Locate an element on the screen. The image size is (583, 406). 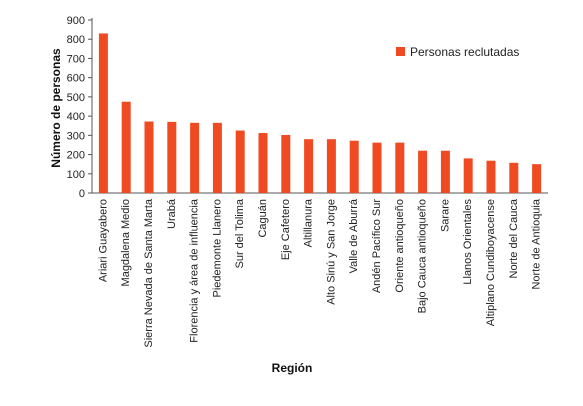
x-tick-label: Alto Sinú y San Jorge is located at coordinates (331, 252).